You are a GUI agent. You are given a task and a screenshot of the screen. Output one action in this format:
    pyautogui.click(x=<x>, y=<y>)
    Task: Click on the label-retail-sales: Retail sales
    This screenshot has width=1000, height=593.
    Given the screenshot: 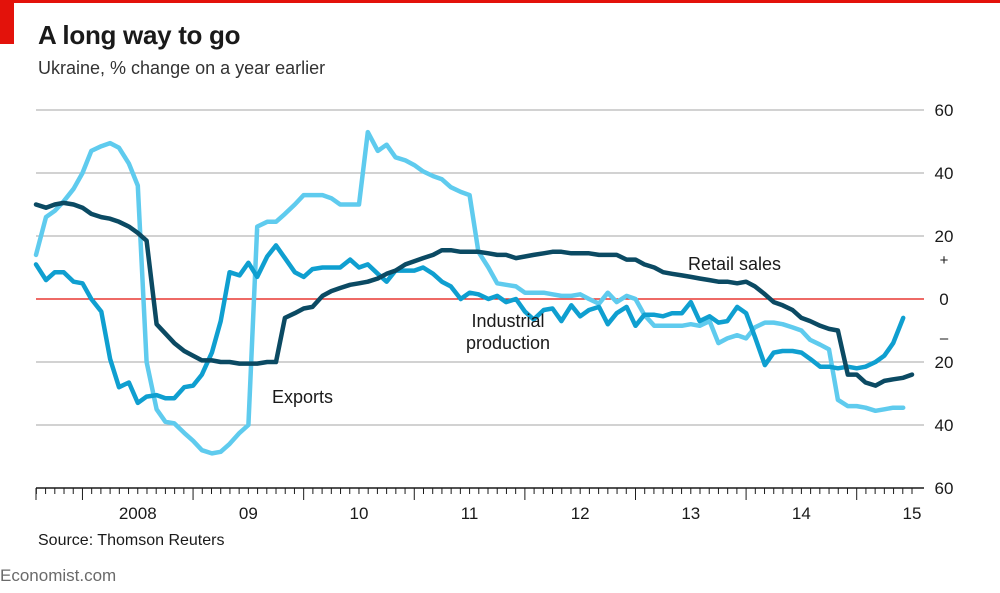 What is the action you would take?
    pyautogui.click(x=734, y=264)
    